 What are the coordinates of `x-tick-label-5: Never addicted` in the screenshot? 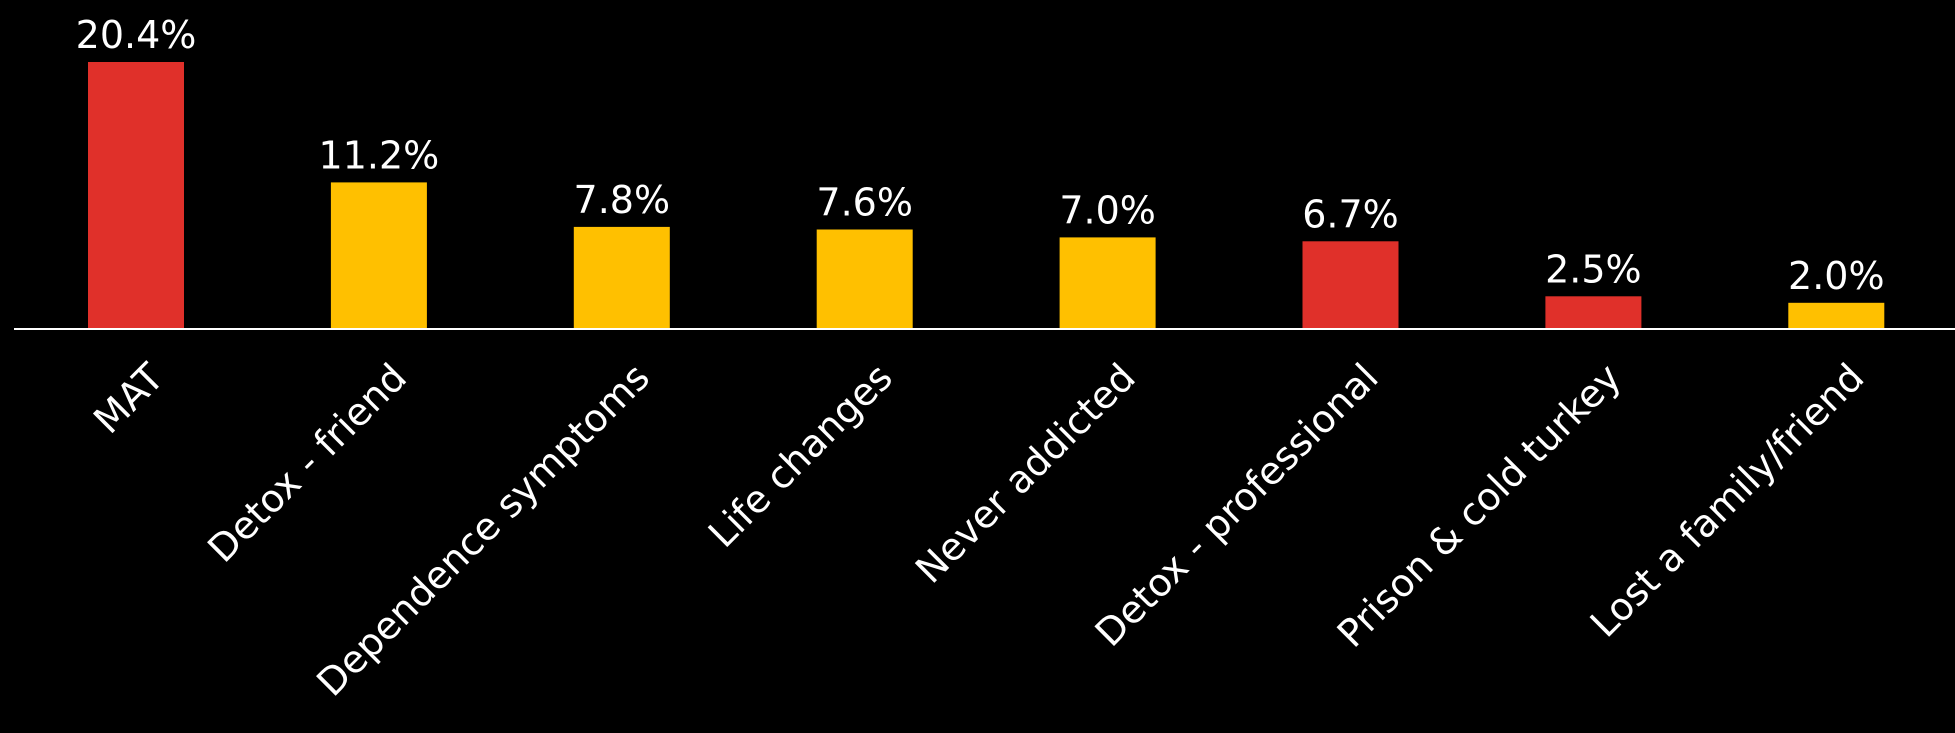 It's located at (1025, 473).